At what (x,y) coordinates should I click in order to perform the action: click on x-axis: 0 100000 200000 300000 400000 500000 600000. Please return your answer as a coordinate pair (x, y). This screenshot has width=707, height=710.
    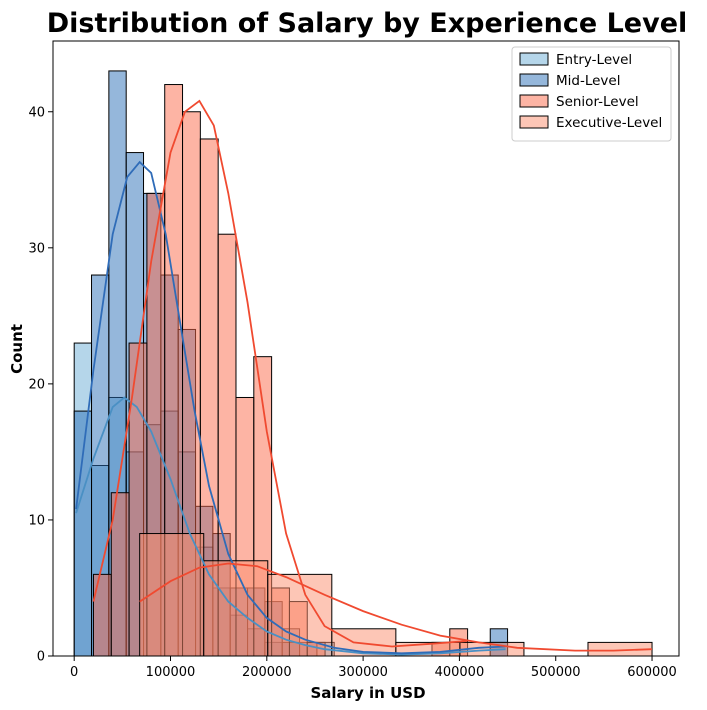
    Looking at the image, I should click on (373, 668).